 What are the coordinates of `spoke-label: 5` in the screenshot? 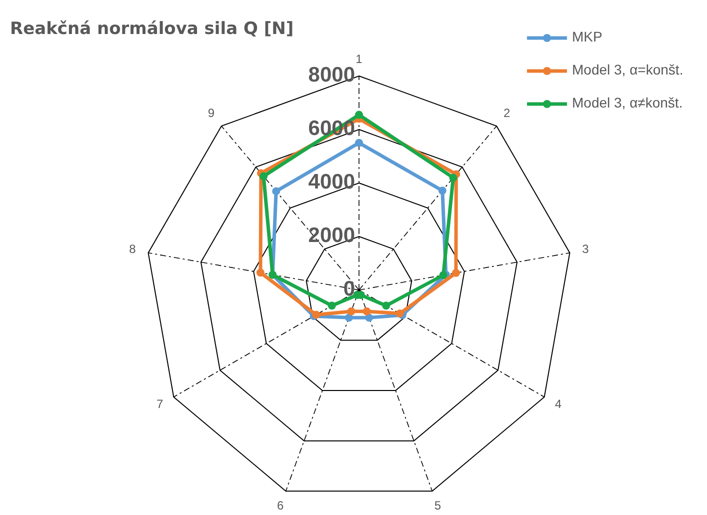 It's located at (438, 505).